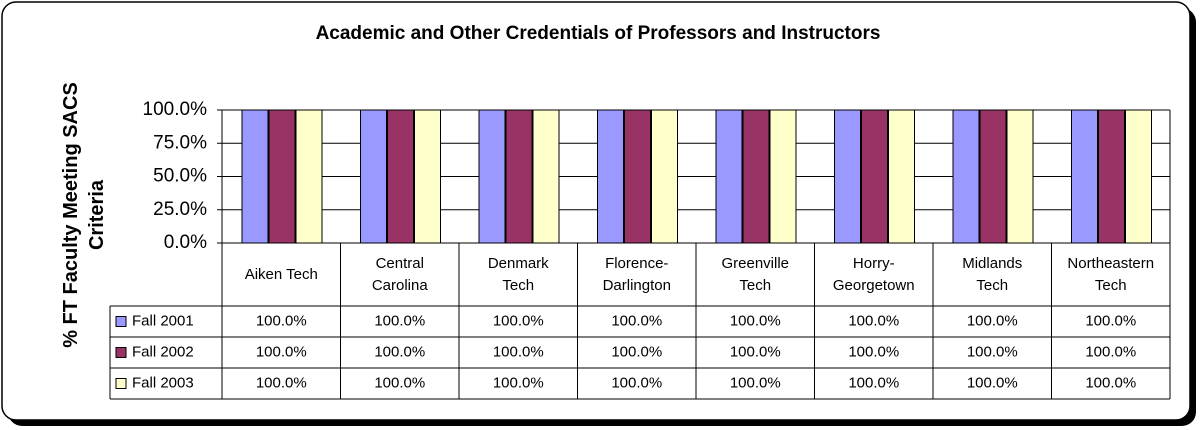 This screenshot has width=1202, height=430. Describe the element at coordinates (185, 242) in the screenshot. I see `y-tick-label: 0.0%` at that location.